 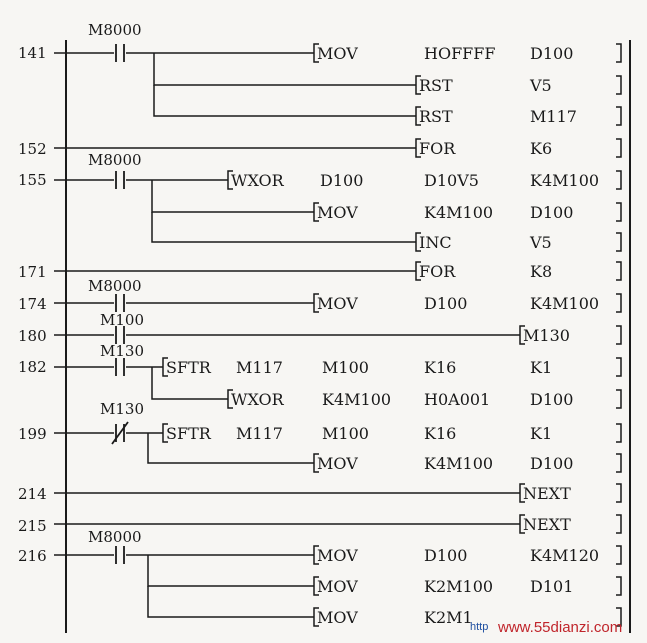 What do you see at coordinates (458, 586) in the screenshot?
I see `instruction-operand: K2M100` at bounding box center [458, 586].